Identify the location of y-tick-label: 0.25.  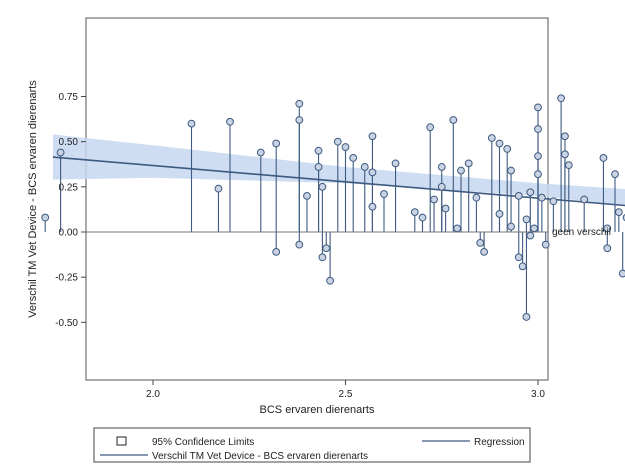
(69, 187).